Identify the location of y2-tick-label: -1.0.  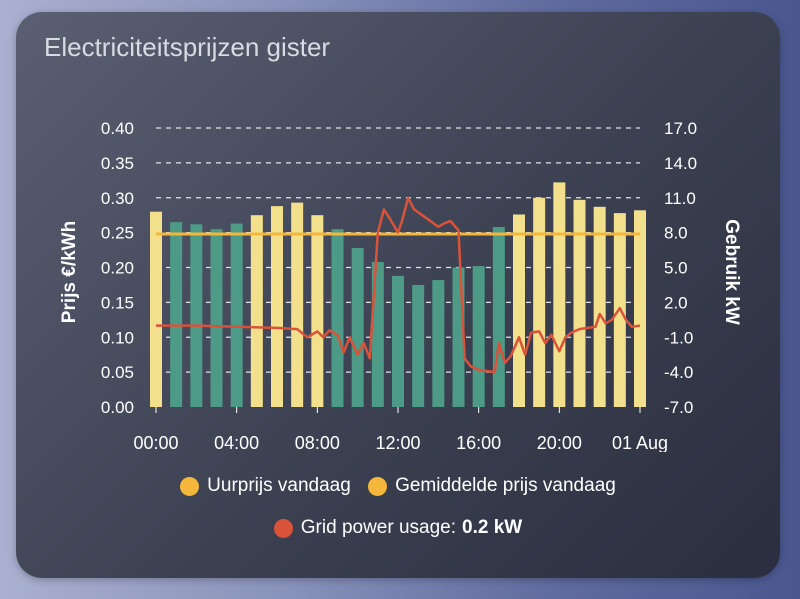
(678, 337).